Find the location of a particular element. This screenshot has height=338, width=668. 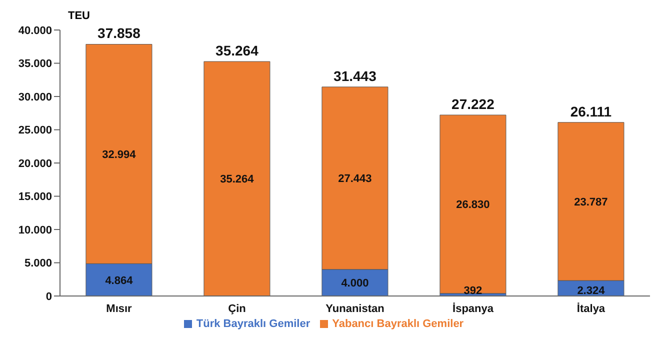

total-label: 35.264 is located at coordinates (237, 50).